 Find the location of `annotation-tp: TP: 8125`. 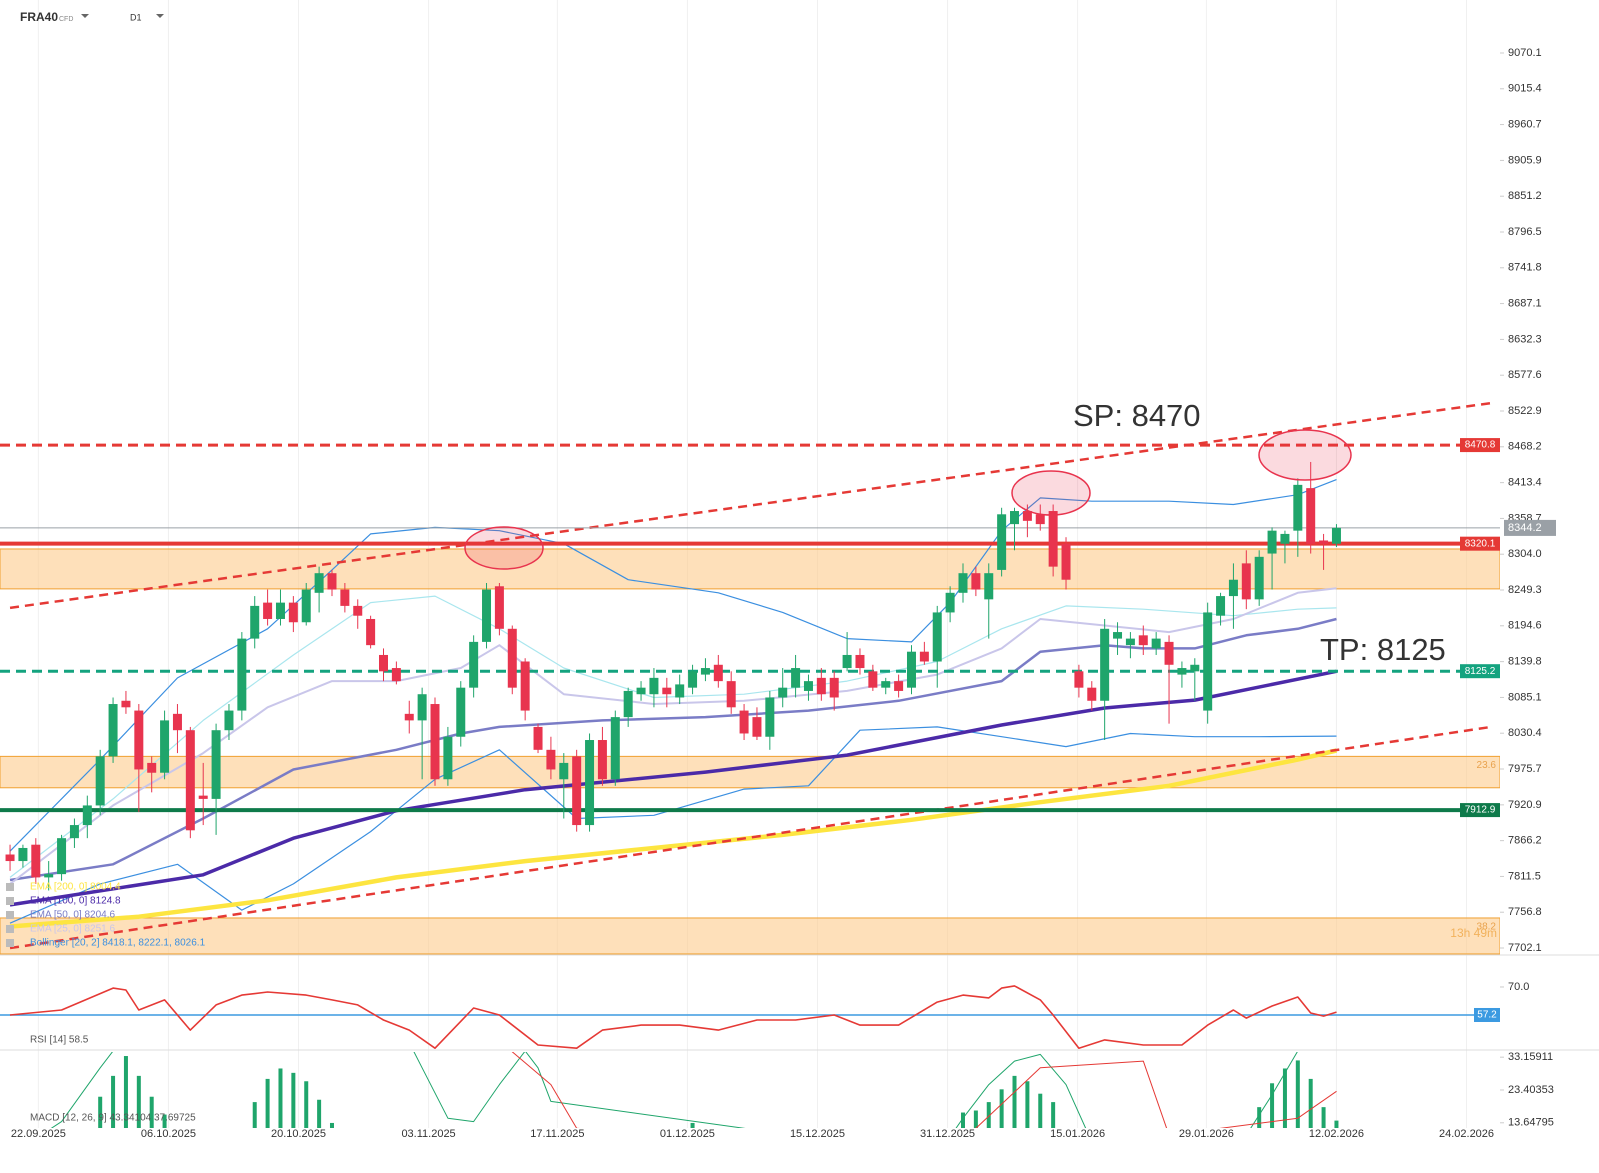

annotation-tp: TP: 8125 is located at coordinates (1383, 649).